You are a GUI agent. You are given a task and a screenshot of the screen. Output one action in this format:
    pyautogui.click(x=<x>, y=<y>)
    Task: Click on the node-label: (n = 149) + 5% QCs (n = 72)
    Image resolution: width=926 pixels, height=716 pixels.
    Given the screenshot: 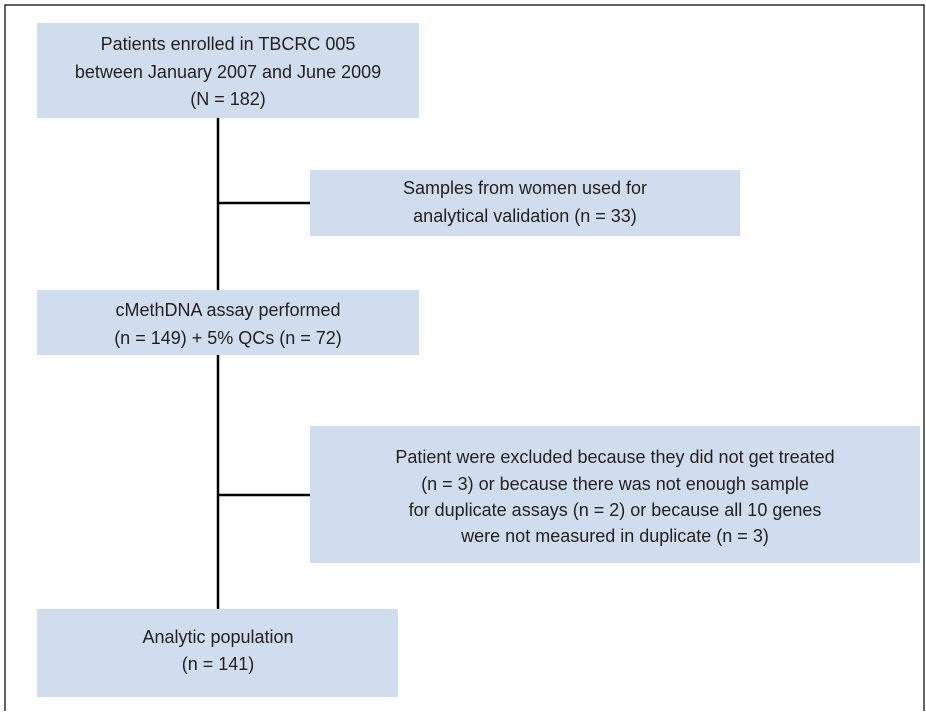 What is the action you would take?
    pyautogui.click(x=228, y=338)
    